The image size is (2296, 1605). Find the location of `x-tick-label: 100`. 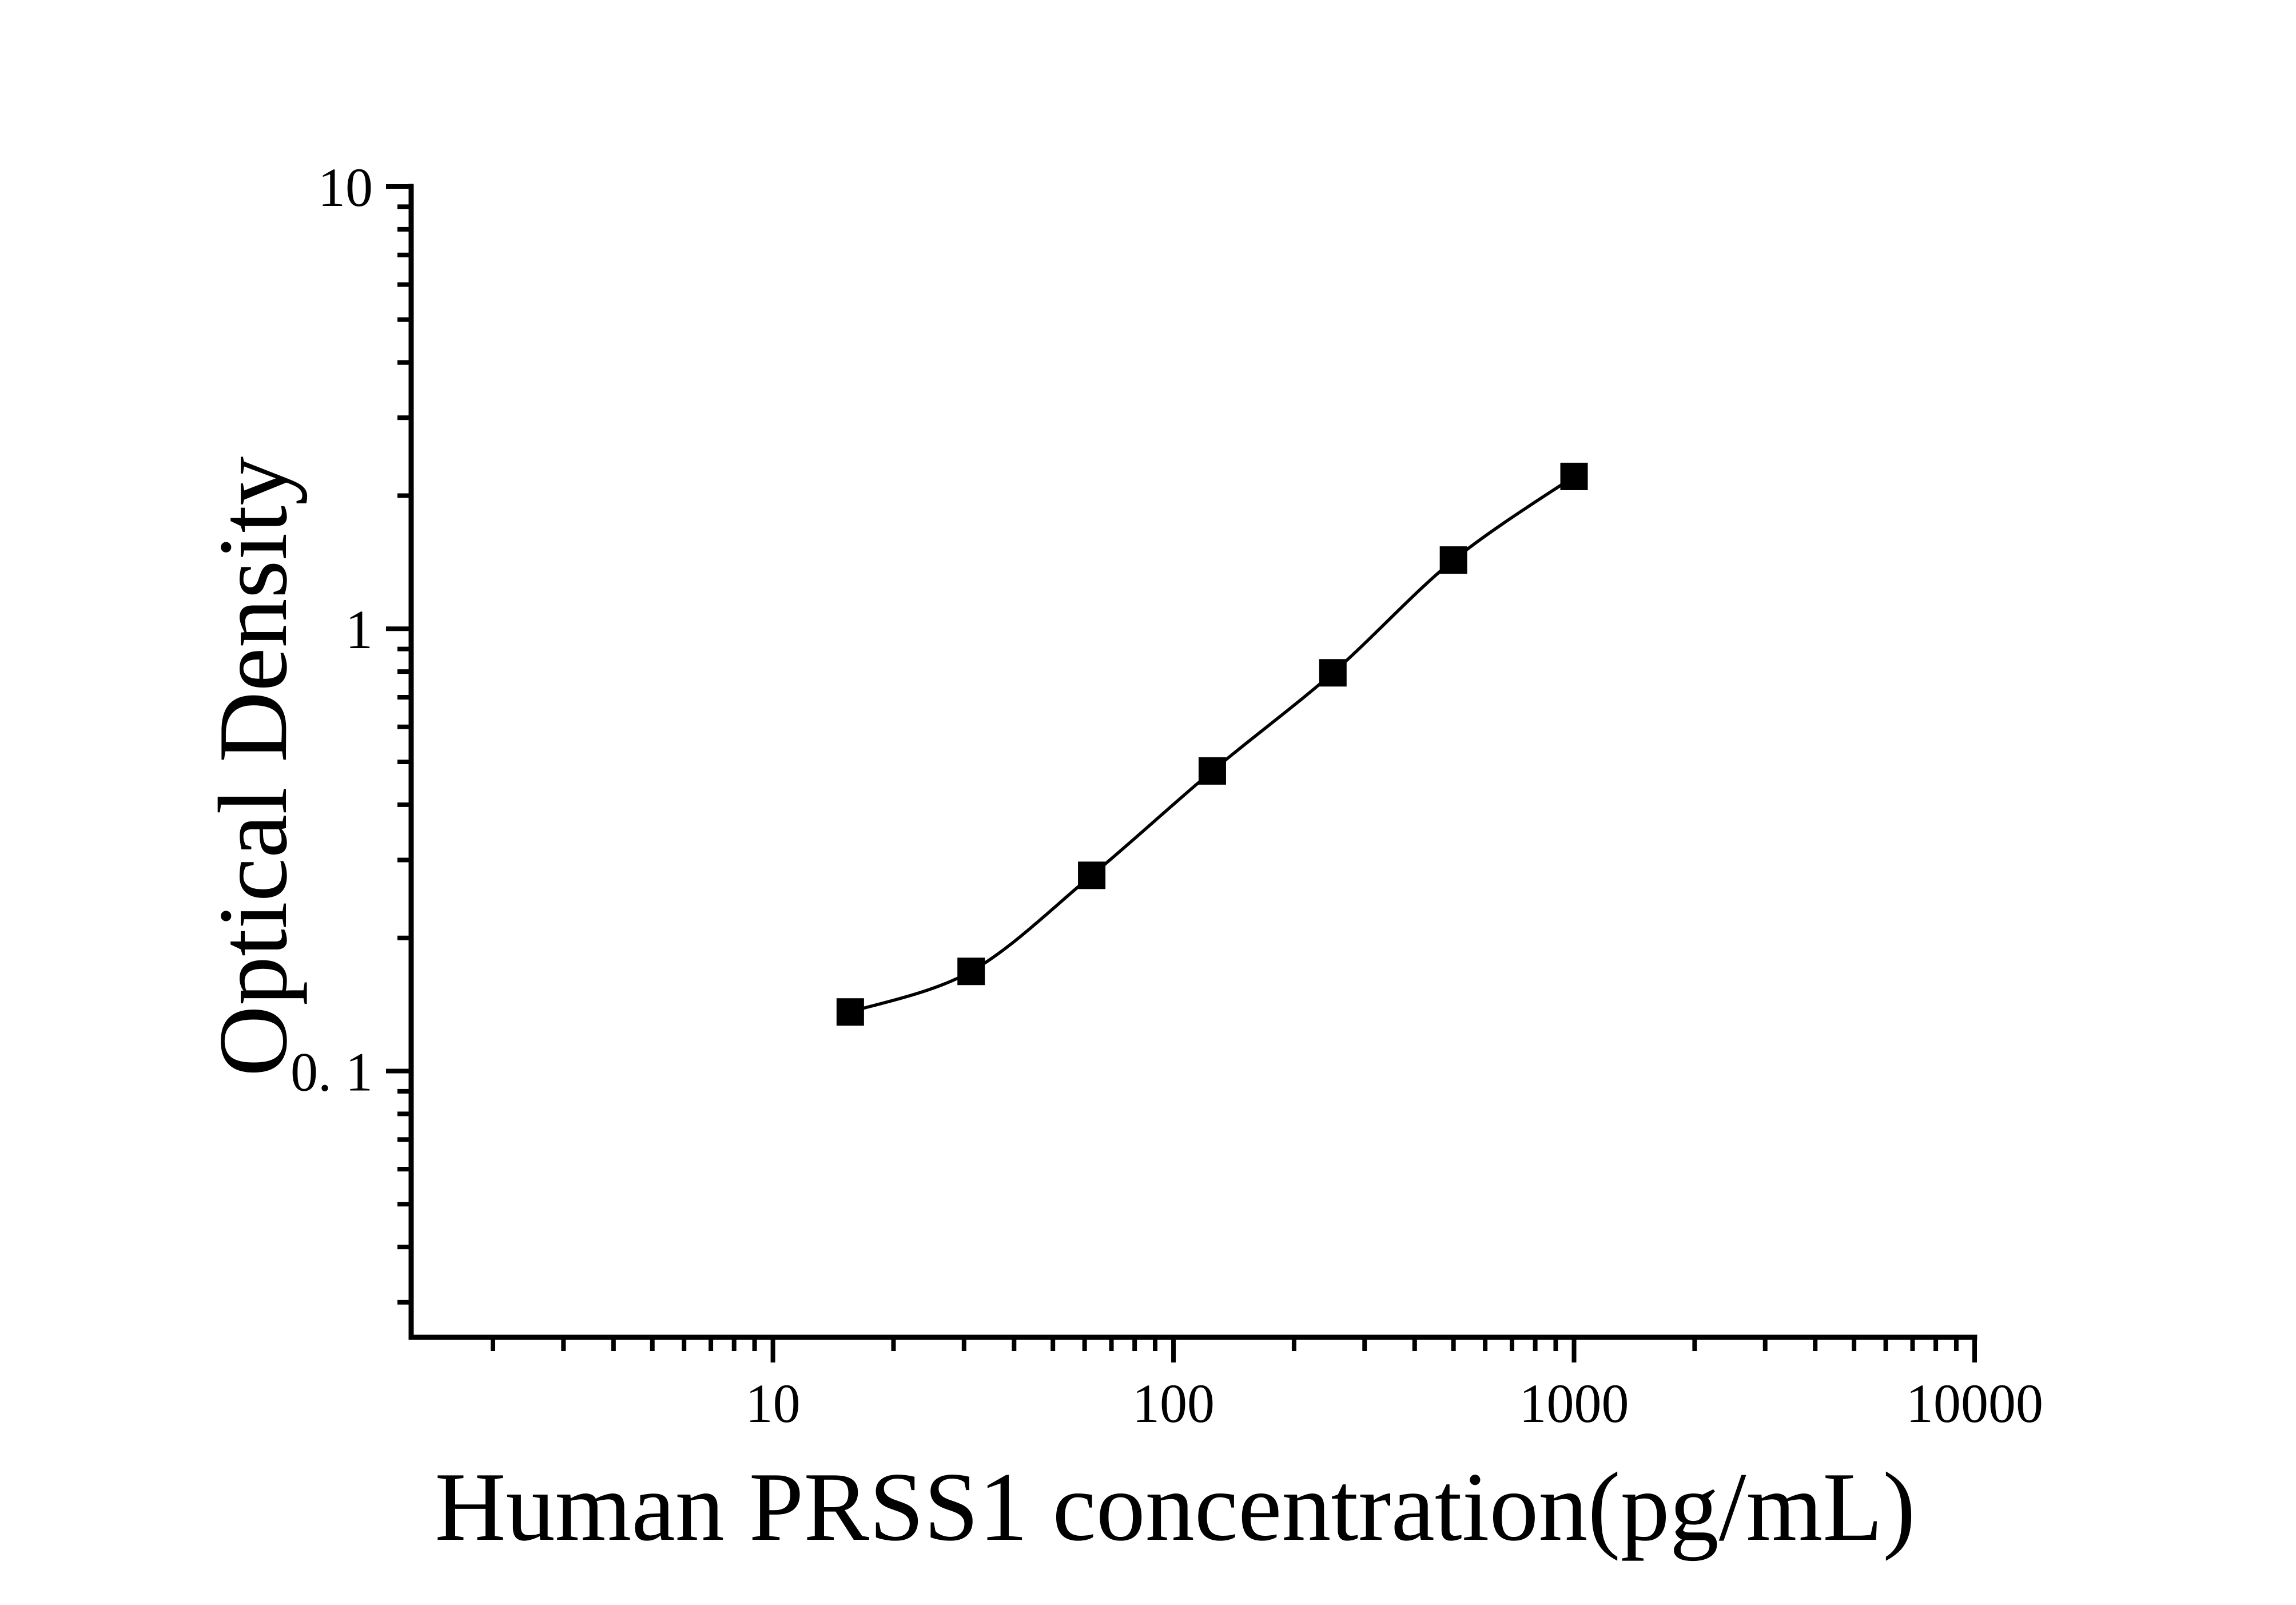

x-tick-label: 100 is located at coordinates (1174, 1403).